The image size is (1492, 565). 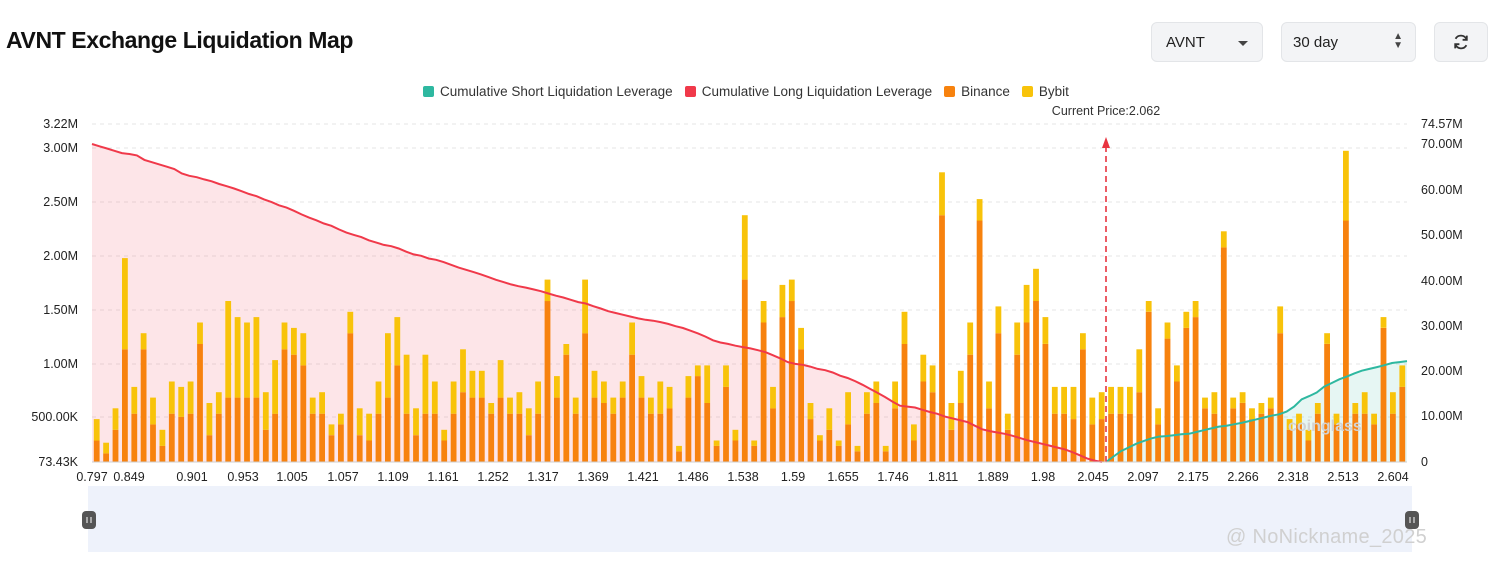 I want to click on right-axis-tick: 74.57M, so click(x=1442, y=124).